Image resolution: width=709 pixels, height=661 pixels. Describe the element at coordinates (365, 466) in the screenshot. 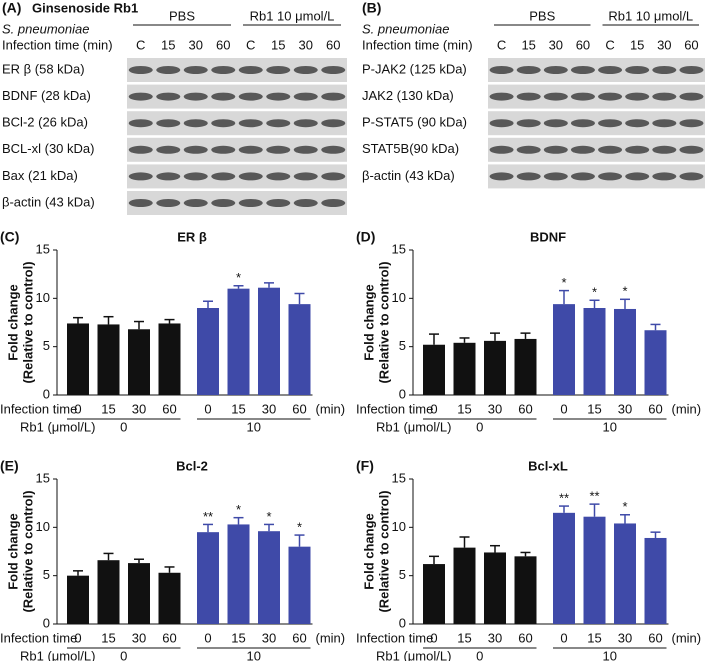

I see `panel-label: (F)` at that location.